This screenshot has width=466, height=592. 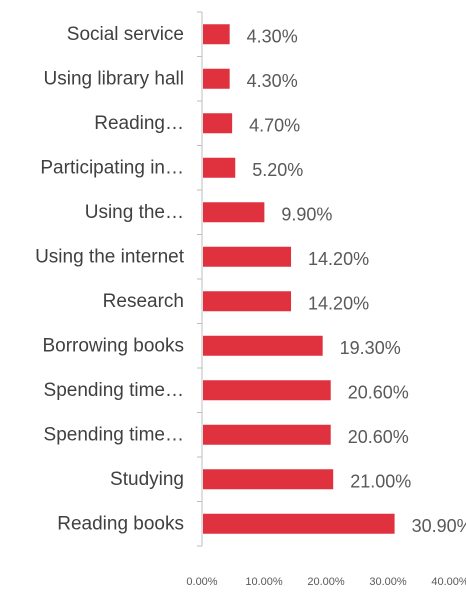 I want to click on x-tick-label: 40.00%, so click(x=448, y=582).